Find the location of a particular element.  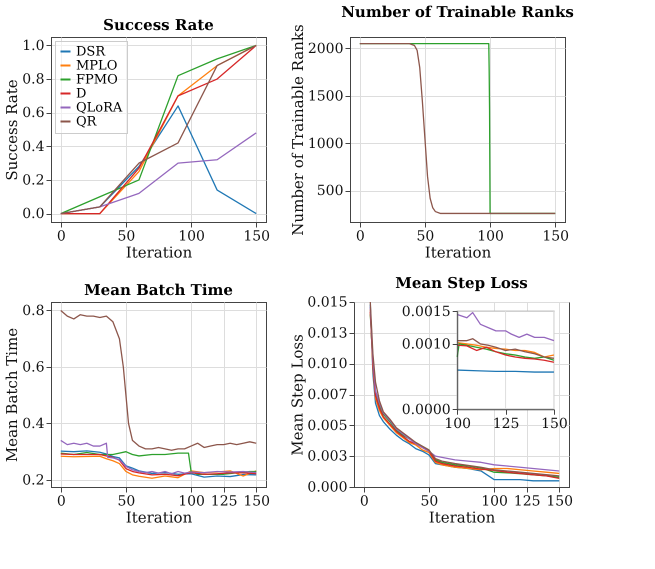

y-tick-label: 0.003 is located at coordinates (327, 456).